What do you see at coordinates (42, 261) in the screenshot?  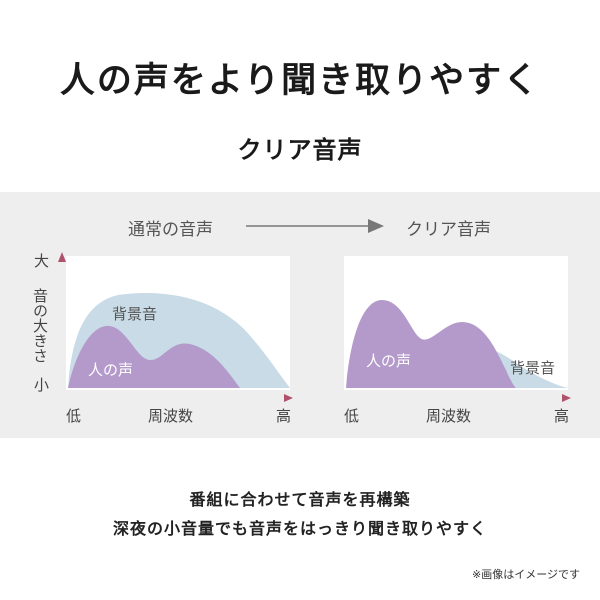 I see `y-axis-top-label: 大` at bounding box center [42, 261].